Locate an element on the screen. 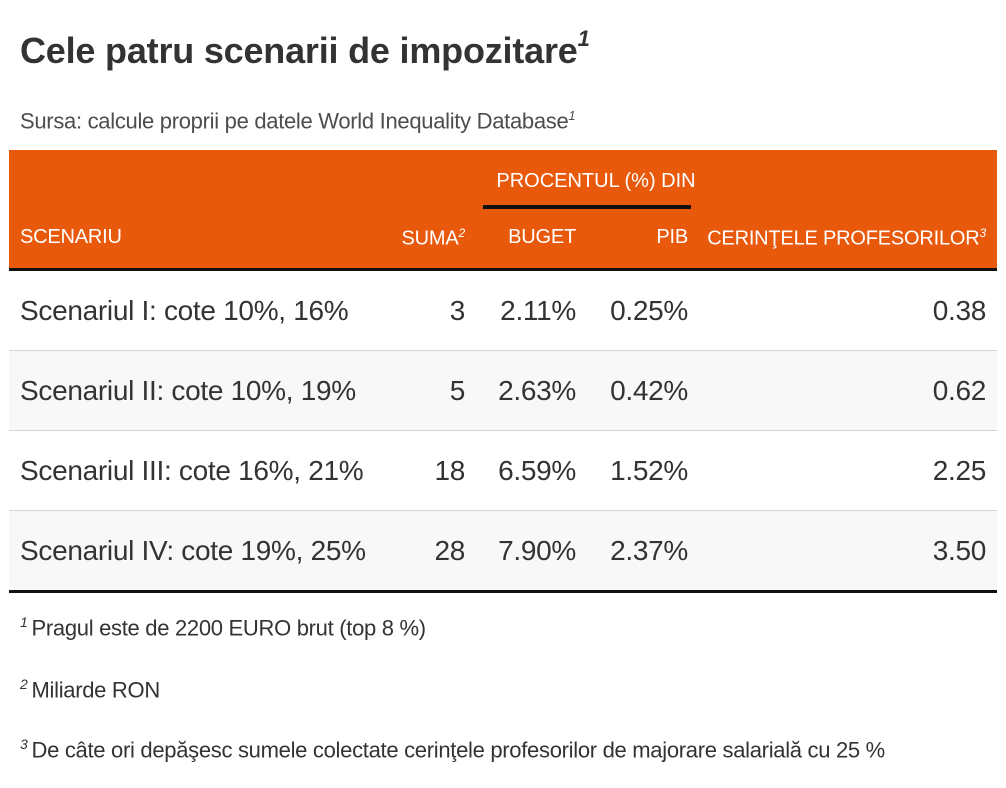 The height and width of the screenshot is (788, 1006). cell-cerinte: 0.38 is located at coordinates (959, 310).